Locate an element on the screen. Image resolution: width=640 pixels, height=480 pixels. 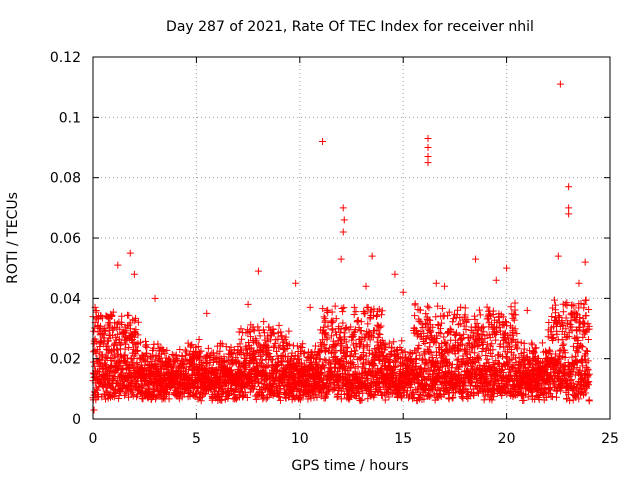
x-tick-label: 0 is located at coordinates (93, 439).